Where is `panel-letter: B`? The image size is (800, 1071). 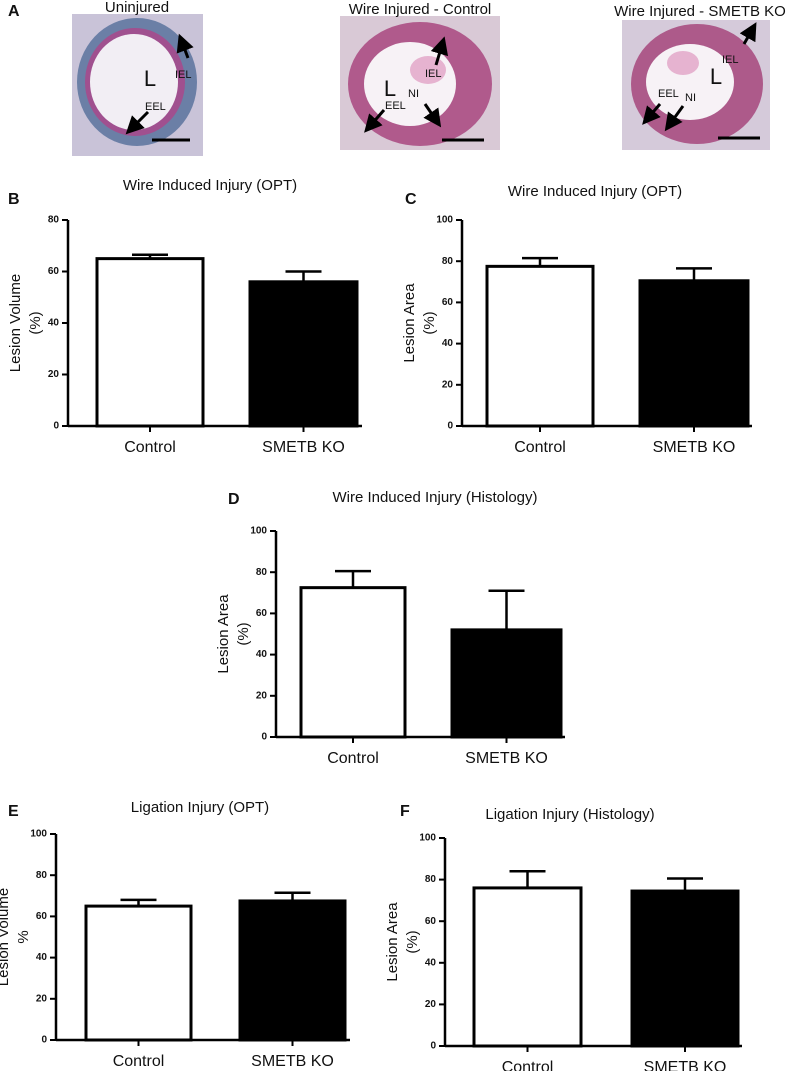 panel-letter: B is located at coordinates (14, 199).